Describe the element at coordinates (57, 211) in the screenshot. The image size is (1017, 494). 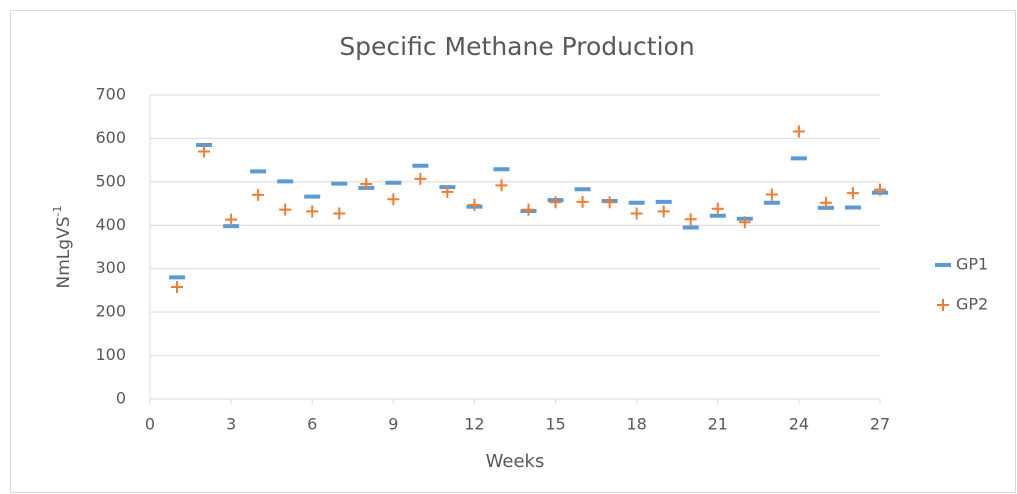
I see `y-axis-label-sup: -1` at that location.